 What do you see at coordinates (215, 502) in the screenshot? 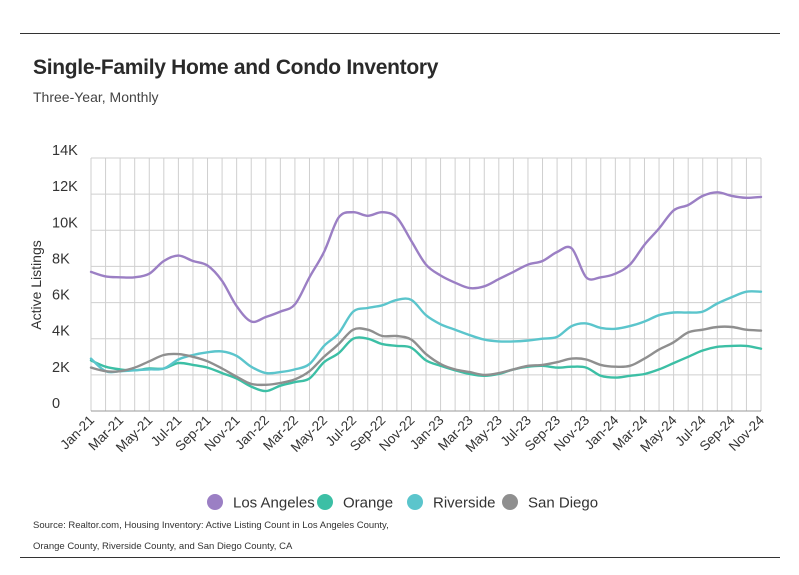
I see `legend-marker-los-angeles` at bounding box center [215, 502].